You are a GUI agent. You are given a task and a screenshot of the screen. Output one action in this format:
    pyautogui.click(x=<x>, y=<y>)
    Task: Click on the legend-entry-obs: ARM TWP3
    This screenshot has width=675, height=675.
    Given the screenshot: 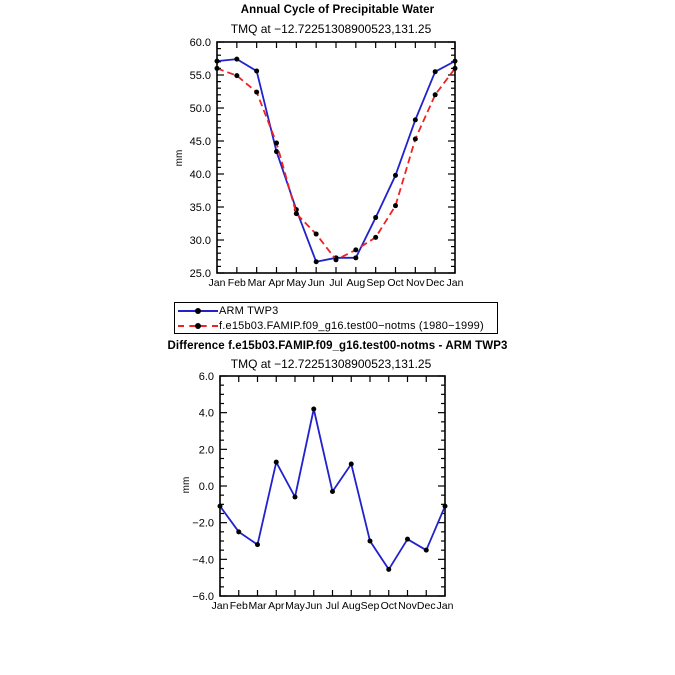 What is the action you would take?
    pyautogui.click(x=336, y=310)
    